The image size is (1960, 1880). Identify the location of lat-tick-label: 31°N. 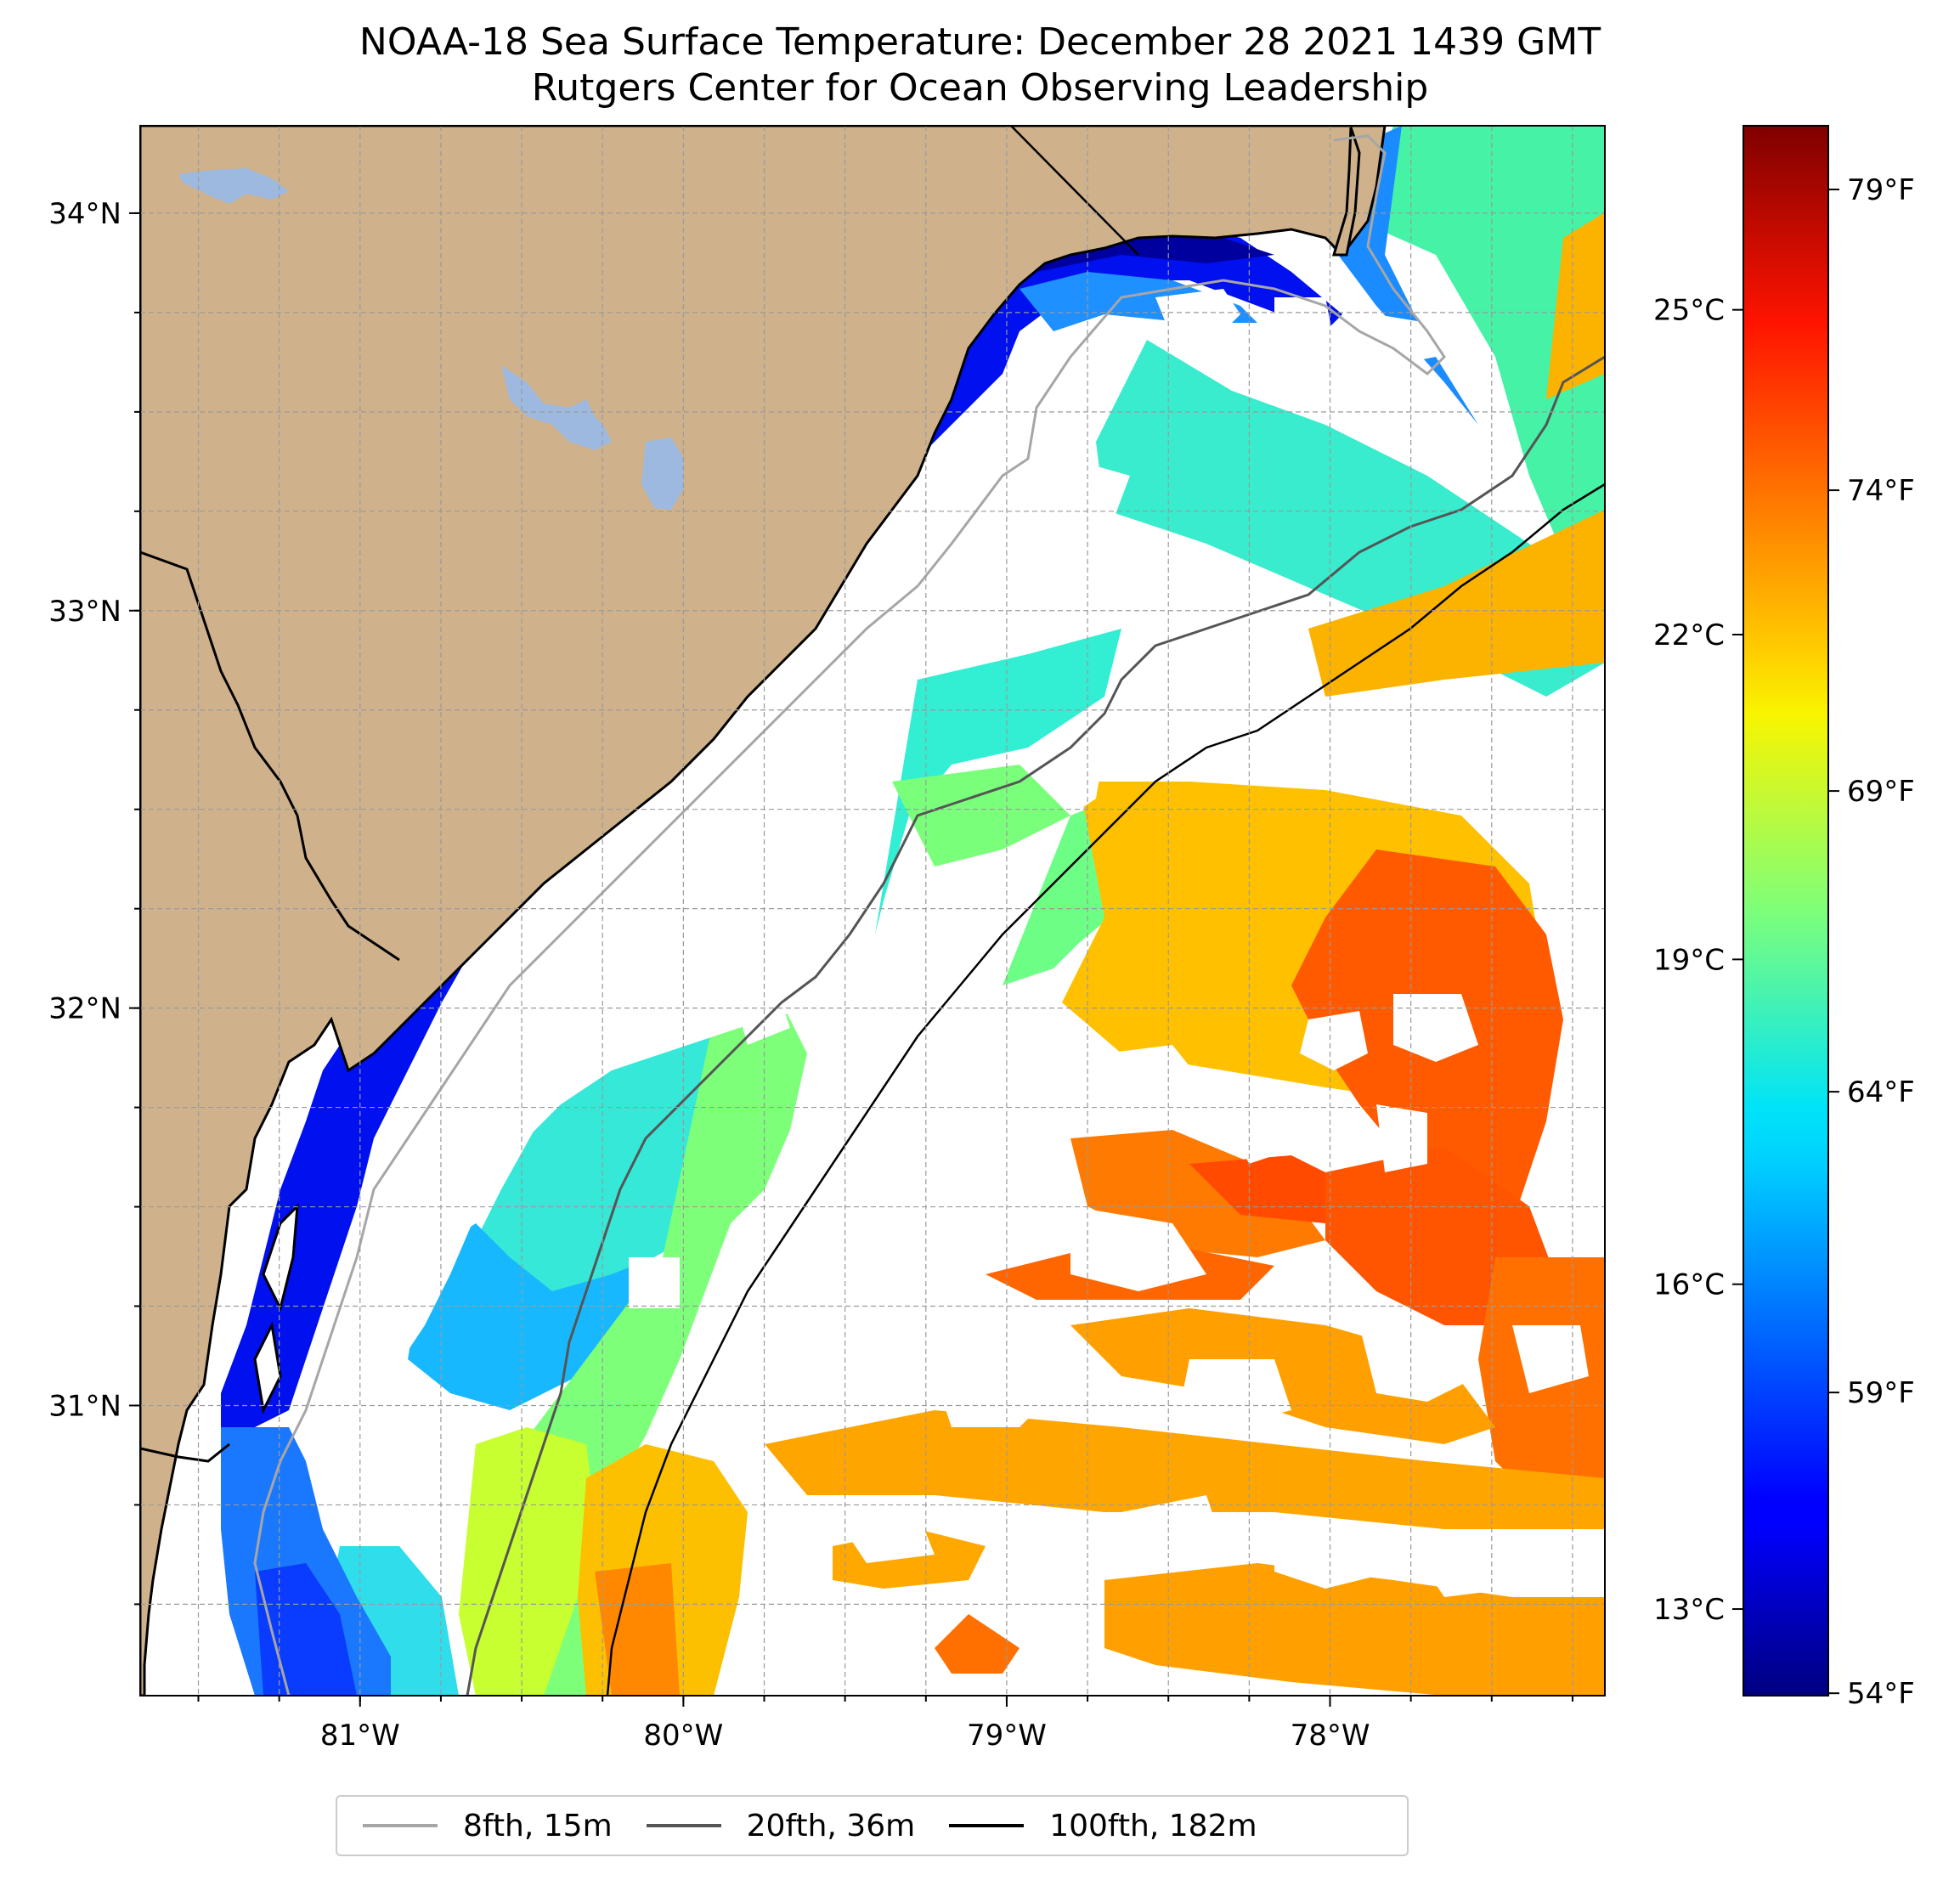
(85, 1406).